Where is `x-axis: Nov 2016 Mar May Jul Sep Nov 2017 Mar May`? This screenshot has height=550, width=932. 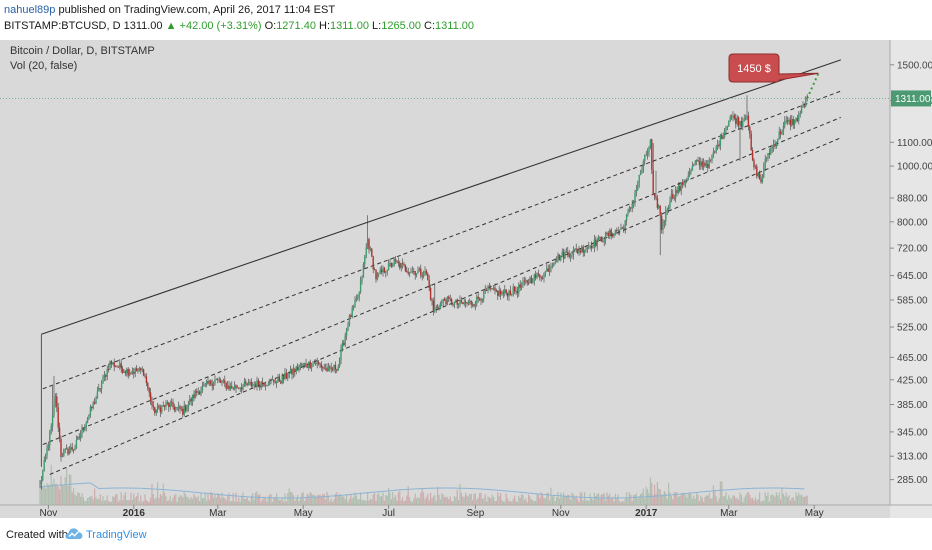 x-axis: Nov 2016 Mar May Jul Sep Nov 2017 Mar May is located at coordinates (432, 512).